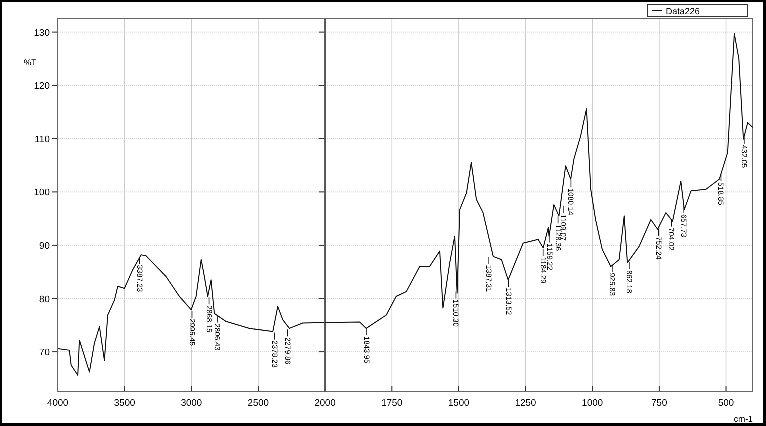 This screenshot has height=426, width=766. I want to click on y-axis-title: %T, so click(30, 63).